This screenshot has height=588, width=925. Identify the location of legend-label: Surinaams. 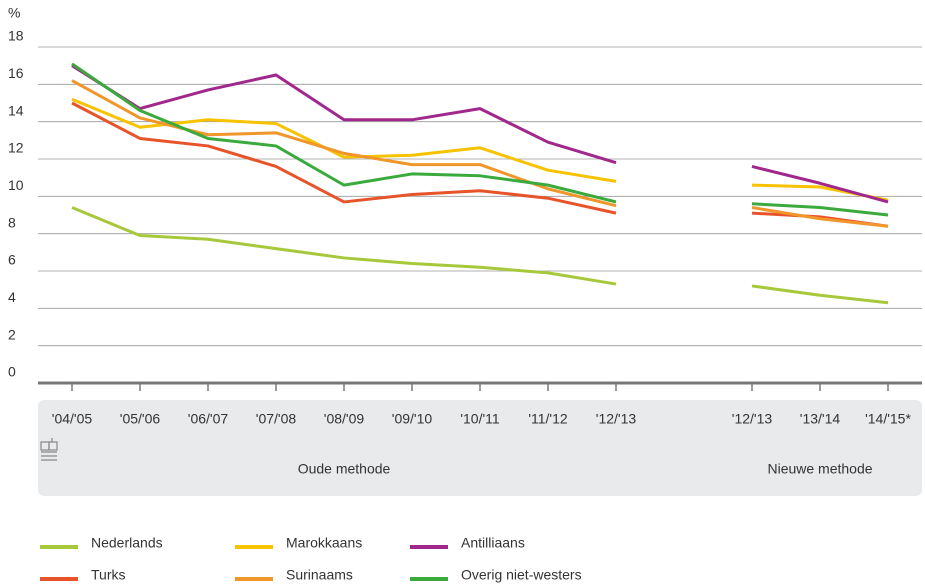
(319, 575).